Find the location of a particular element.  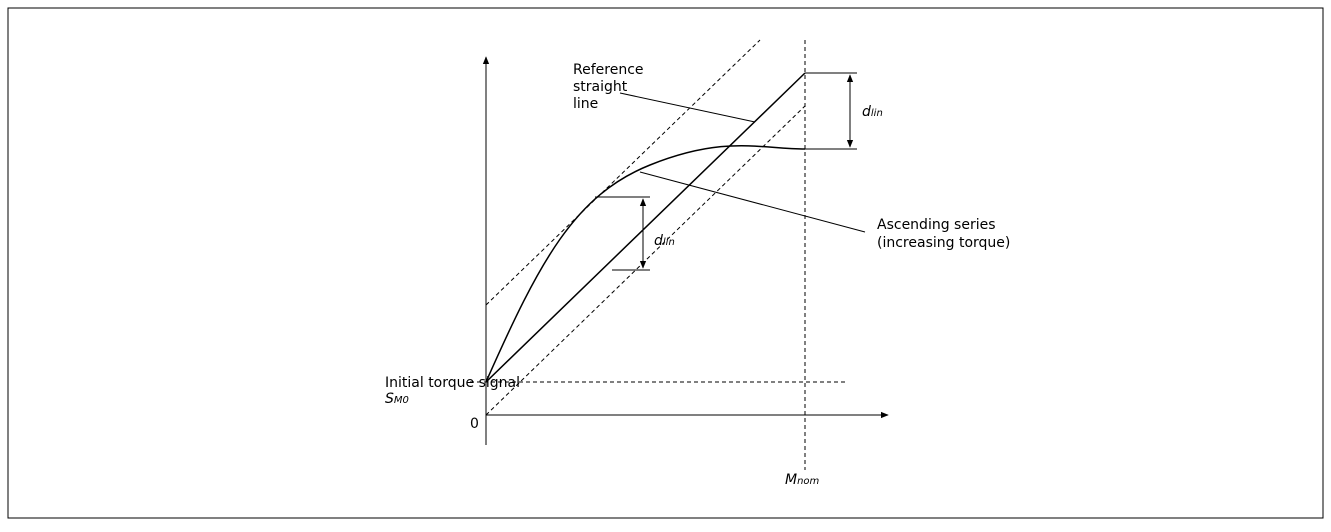

upper-tolerance-line is located at coordinates (623, 172).